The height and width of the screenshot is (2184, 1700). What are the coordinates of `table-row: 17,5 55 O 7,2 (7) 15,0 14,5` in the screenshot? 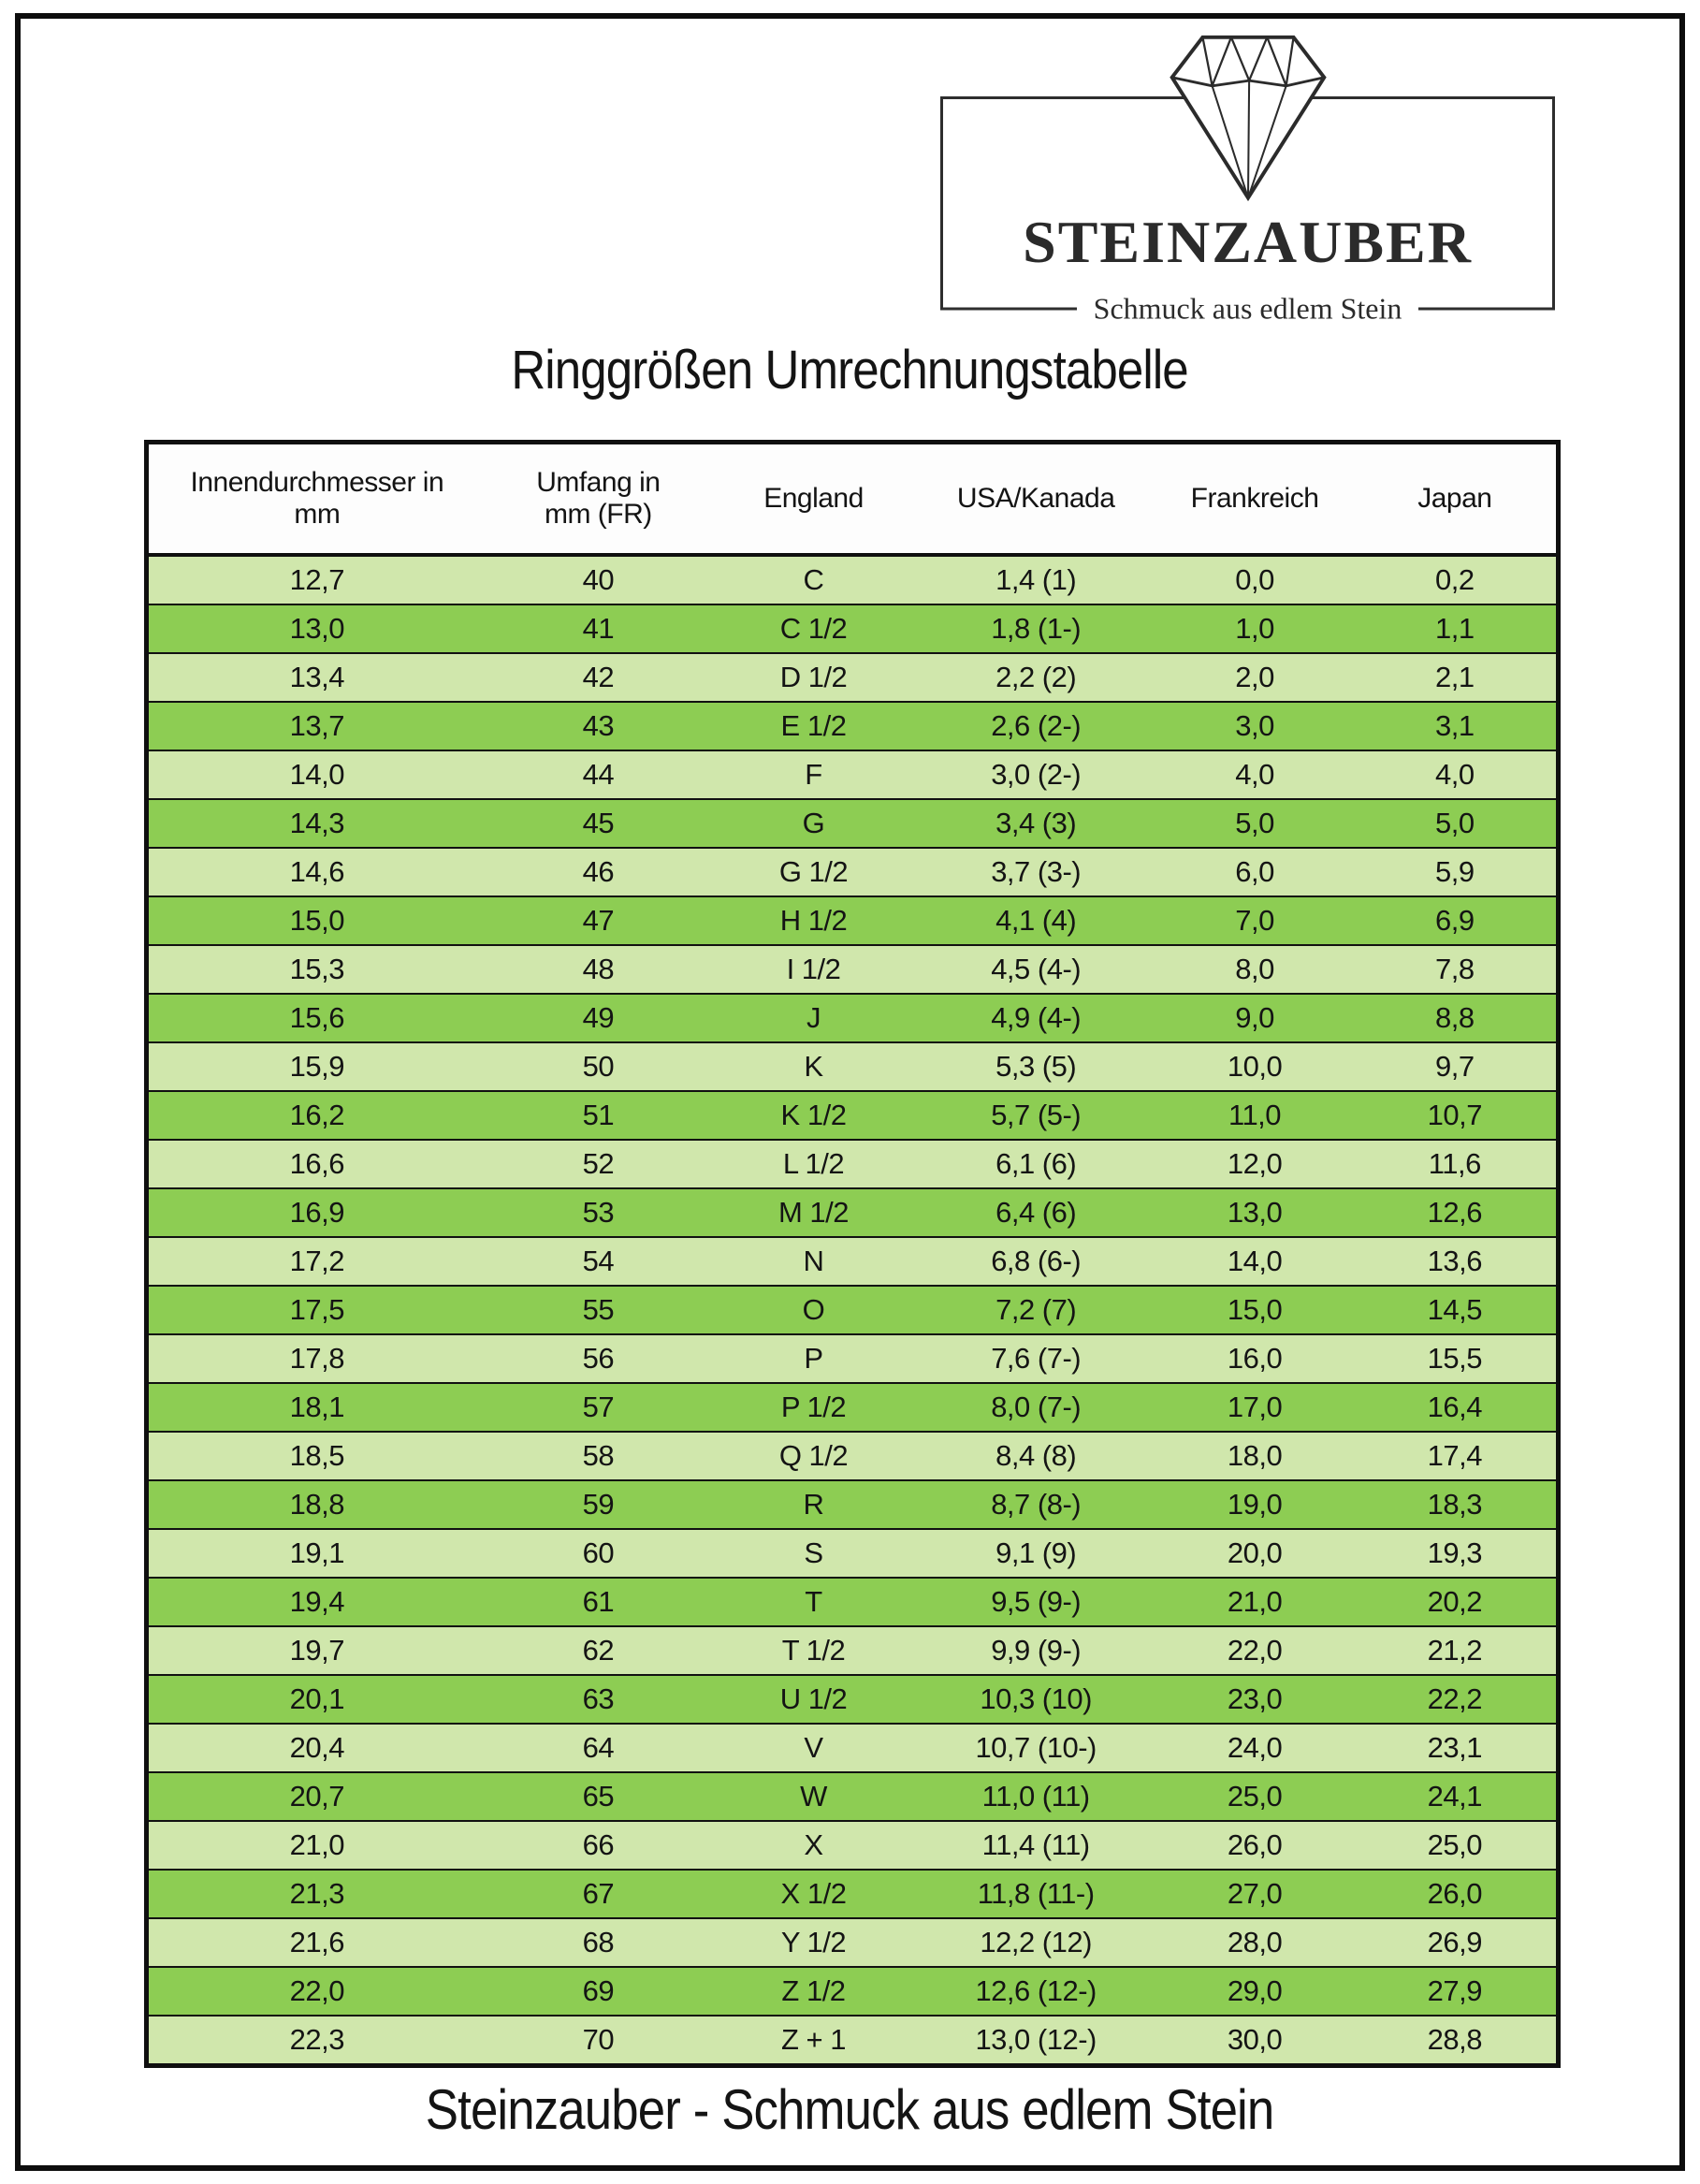 It's located at (852, 1309).